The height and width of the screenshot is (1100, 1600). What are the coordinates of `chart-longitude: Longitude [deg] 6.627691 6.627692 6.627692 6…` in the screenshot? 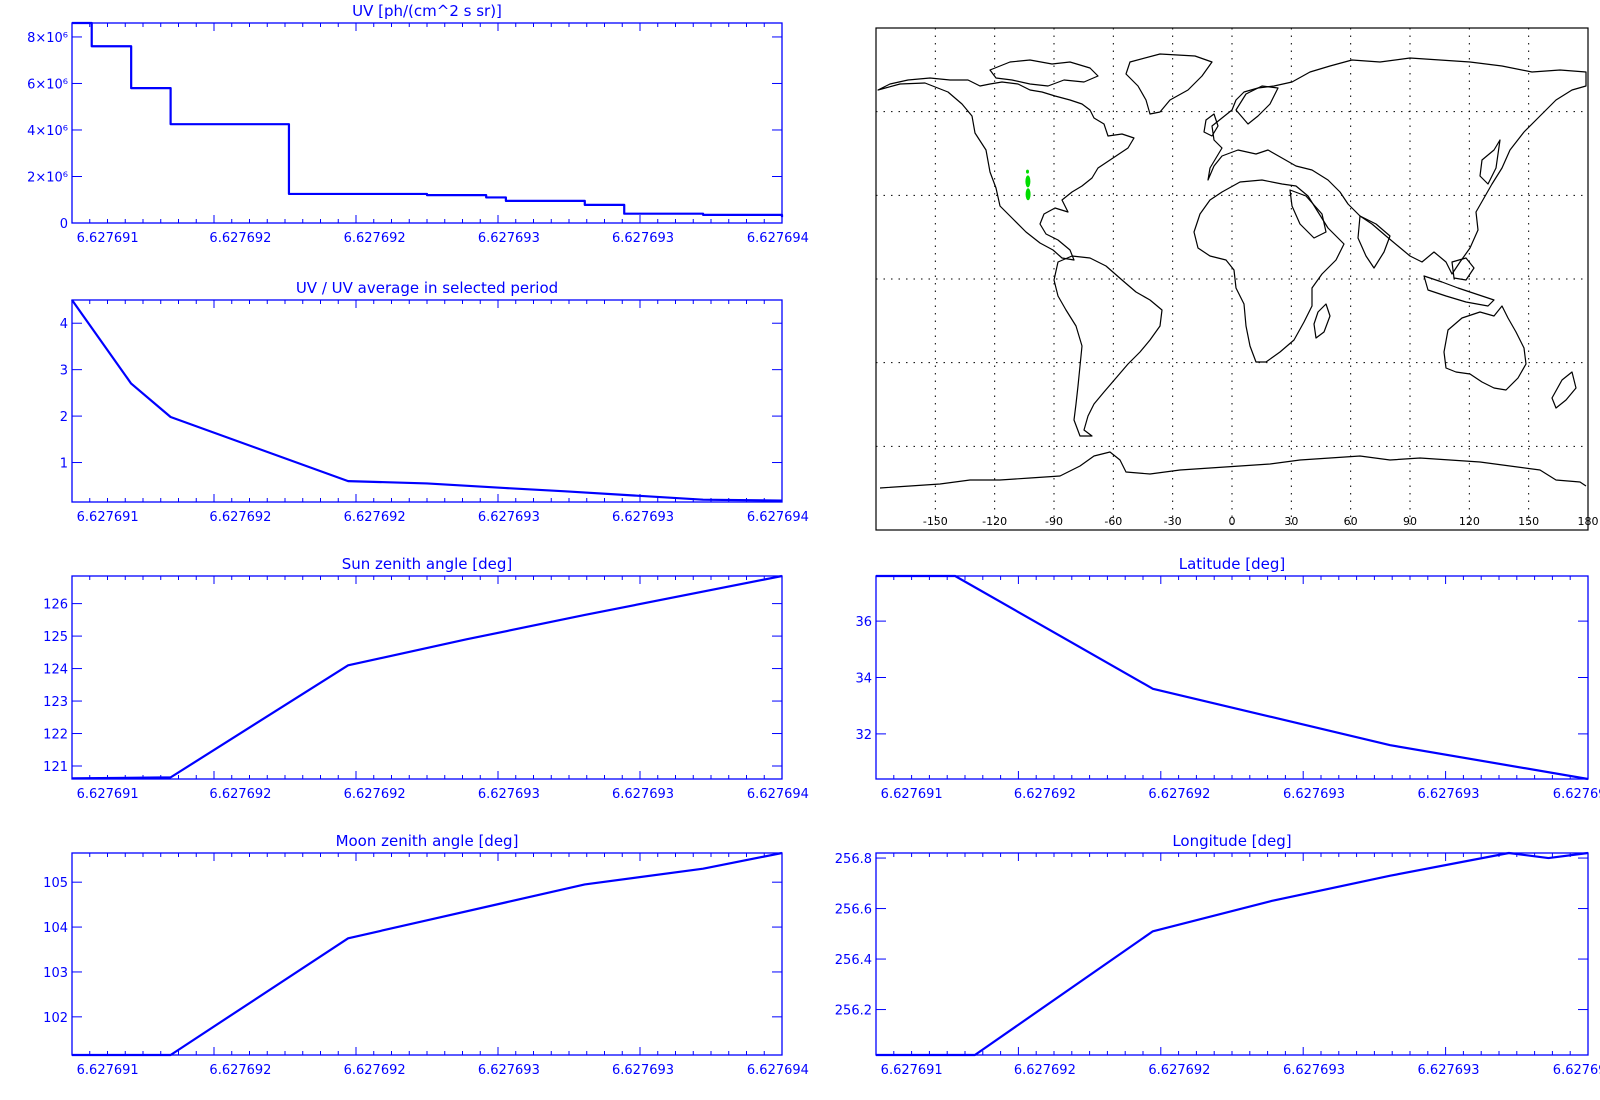 It's located at (1217, 955).